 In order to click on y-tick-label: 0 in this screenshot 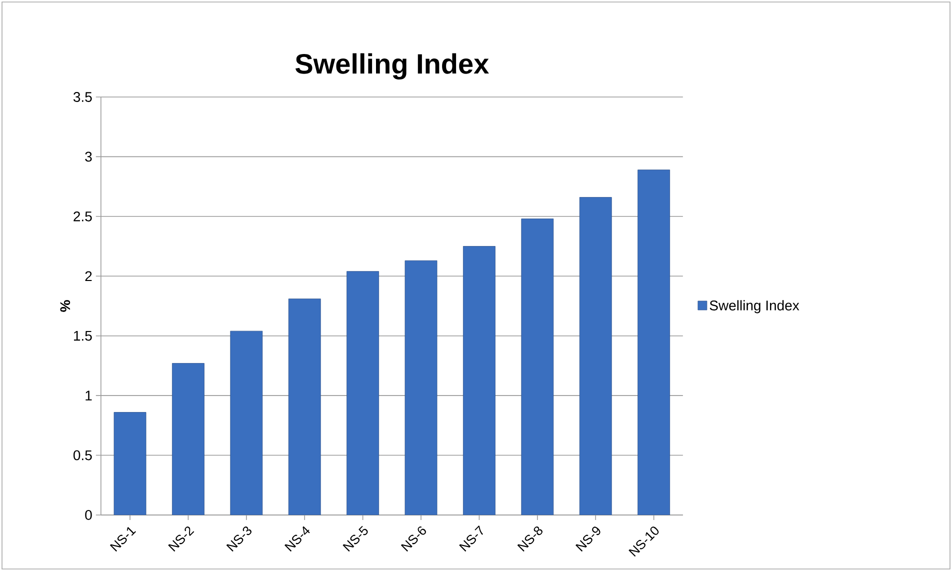, I will do `click(88, 515)`.